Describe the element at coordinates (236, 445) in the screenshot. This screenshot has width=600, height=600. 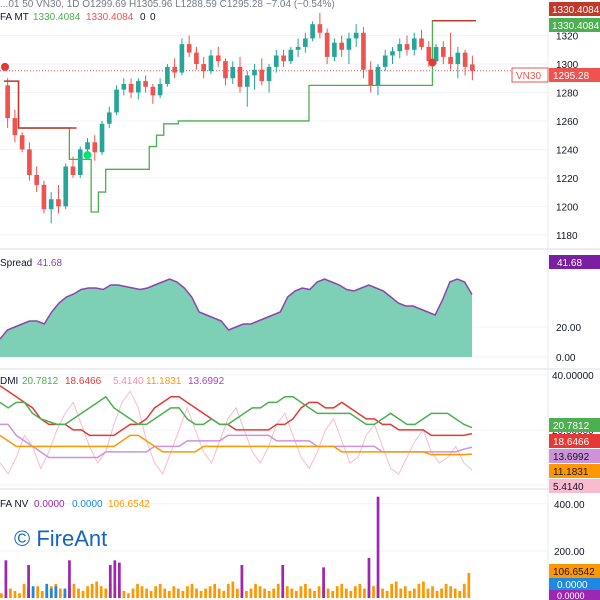
I see `adx-line` at that location.